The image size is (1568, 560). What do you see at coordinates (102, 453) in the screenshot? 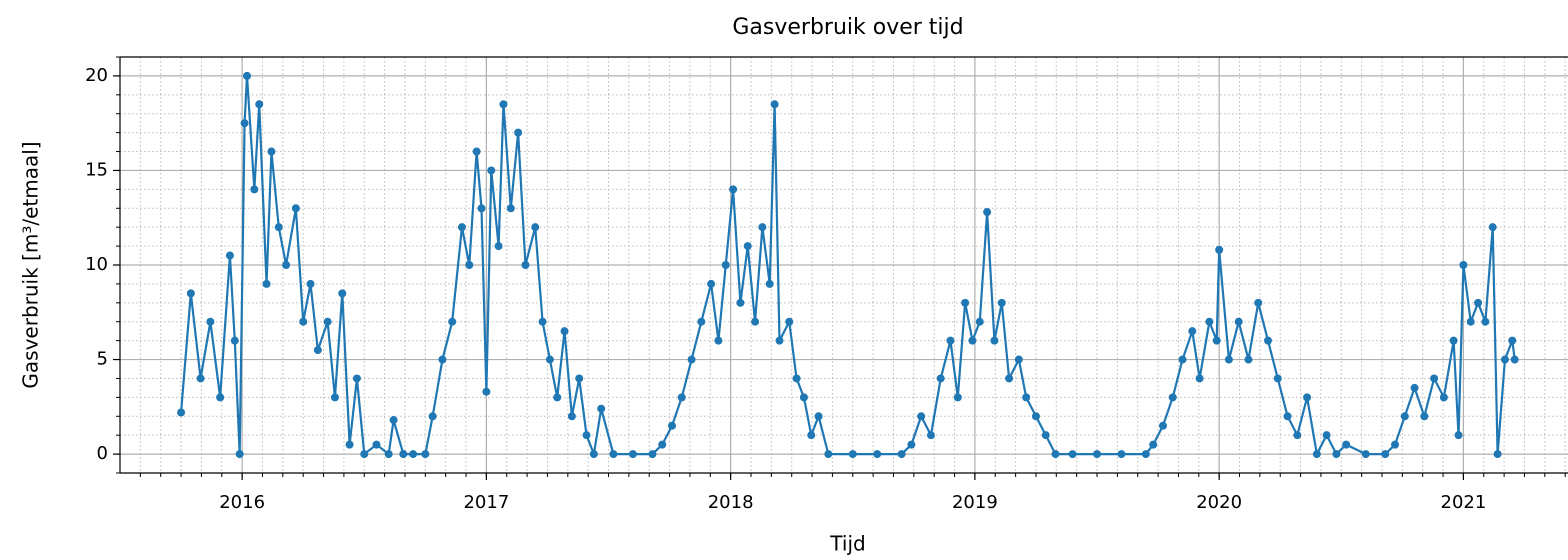
I see `y-tick-label: 0` at bounding box center [102, 453].